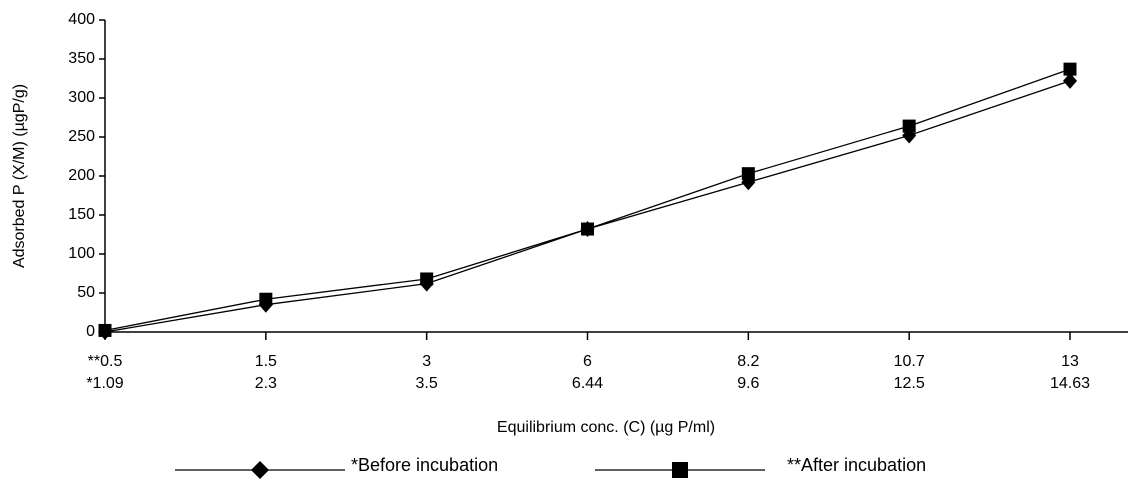 This screenshot has width=1129, height=488. I want to click on x-tick-label: 6.44, so click(587, 383).